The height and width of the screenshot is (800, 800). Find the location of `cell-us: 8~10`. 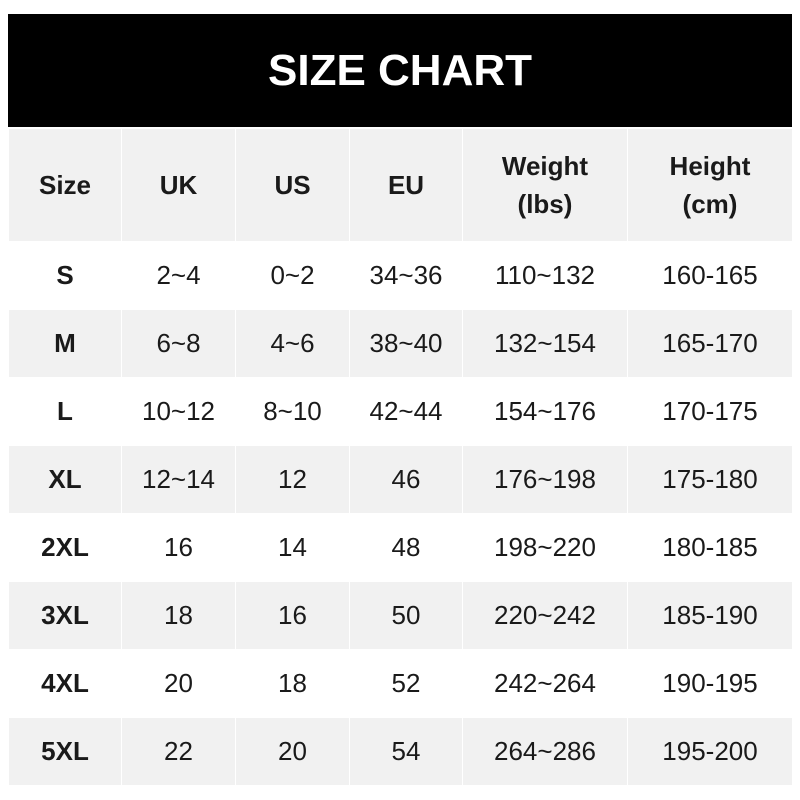

cell-us: 8~10 is located at coordinates (292, 411).